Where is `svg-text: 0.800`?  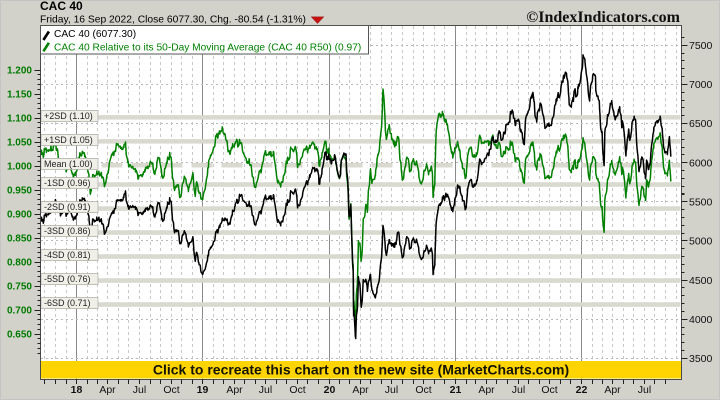
svg-text: 0.800 is located at coordinates (19, 263).